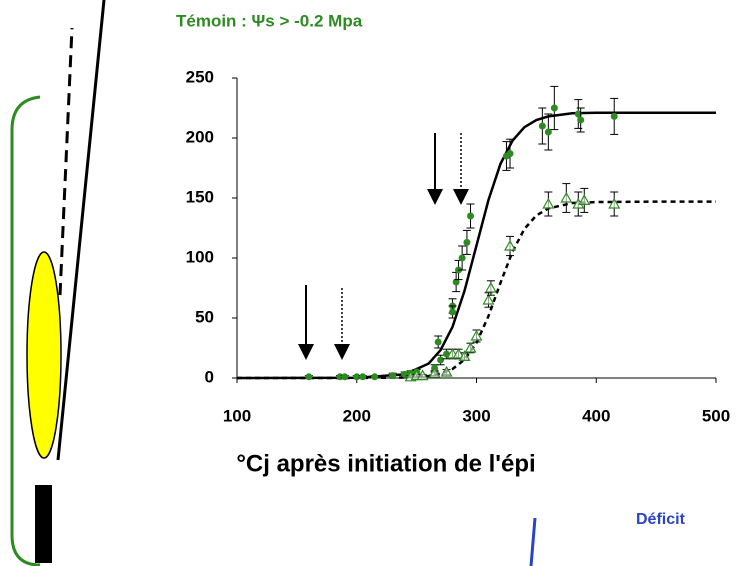  What do you see at coordinates (200, 136) in the screenshot?
I see `y-tick-label: 200` at bounding box center [200, 136].